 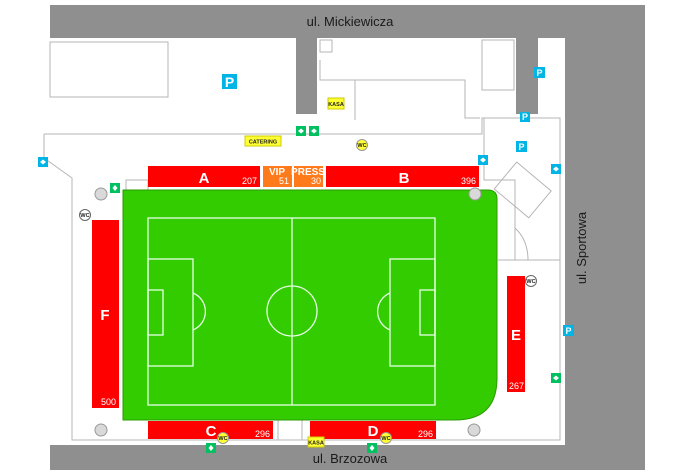 What do you see at coordinates (384, 311) in the screenshot?
I see `penalty-arc-right` at bounding box center [384, 311].